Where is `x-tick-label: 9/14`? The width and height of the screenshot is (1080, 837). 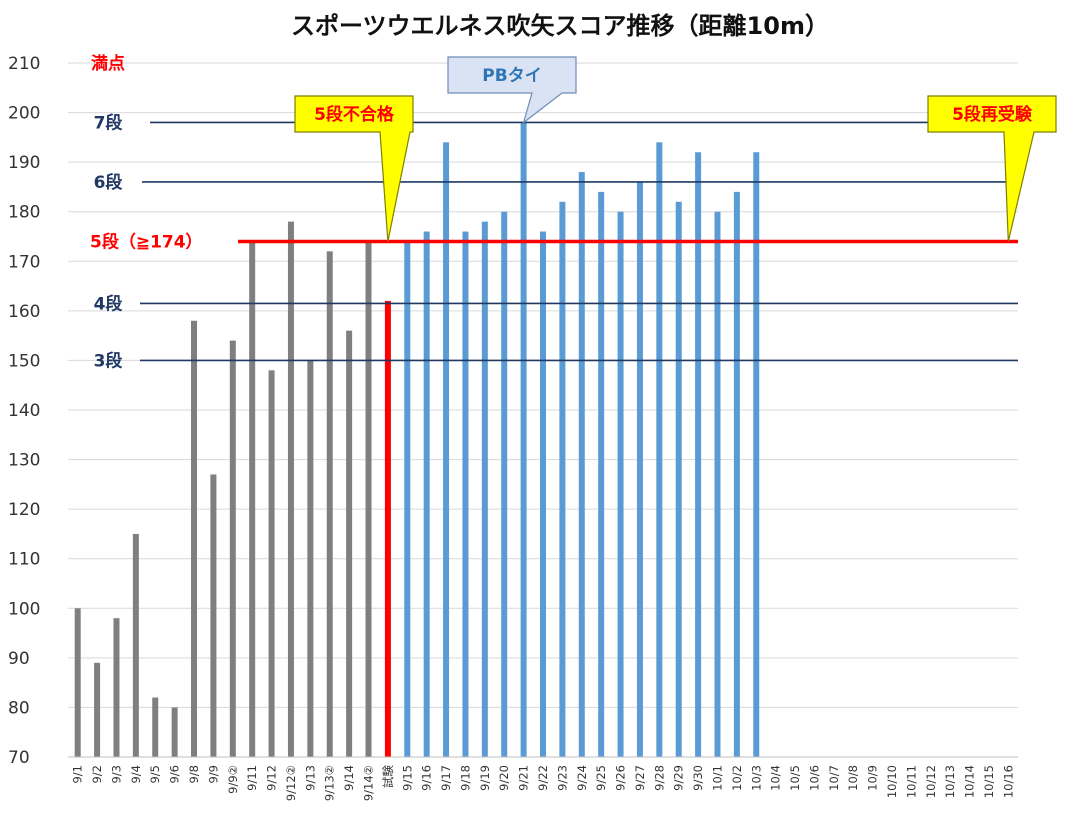 x-tick-label: 9/14 is located at coordinates (349, 778).